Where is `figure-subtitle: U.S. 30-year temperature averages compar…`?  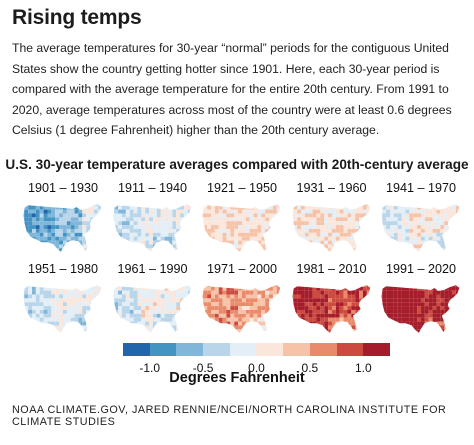 figure-subtitle: U.S. 30-year temperature averages compar… is located at coordinates (237, 164).